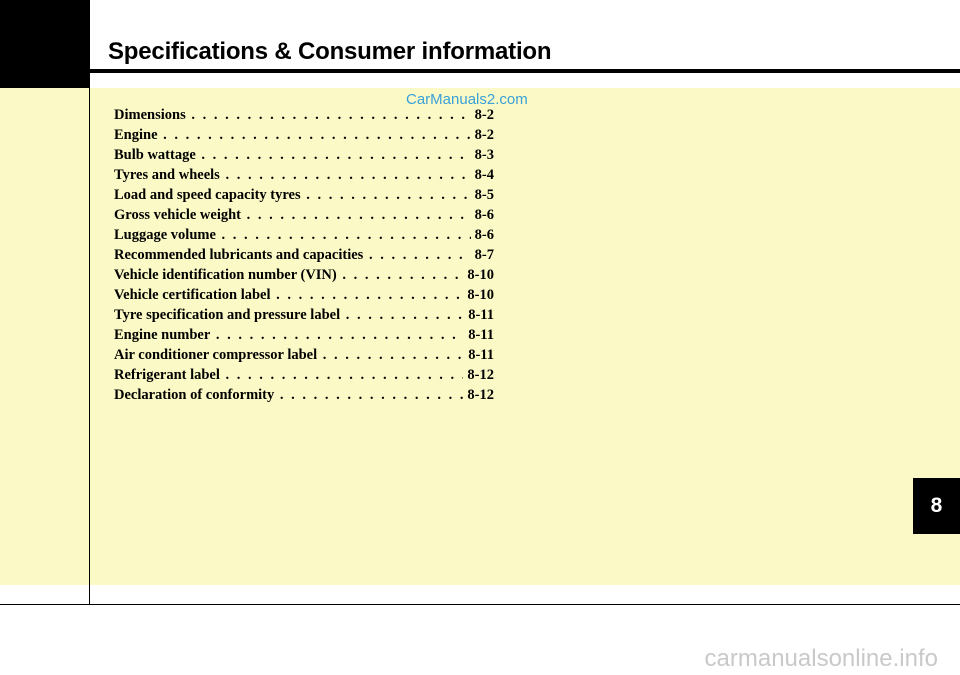  I want to click on left-margin-rule, so click(89, 346).